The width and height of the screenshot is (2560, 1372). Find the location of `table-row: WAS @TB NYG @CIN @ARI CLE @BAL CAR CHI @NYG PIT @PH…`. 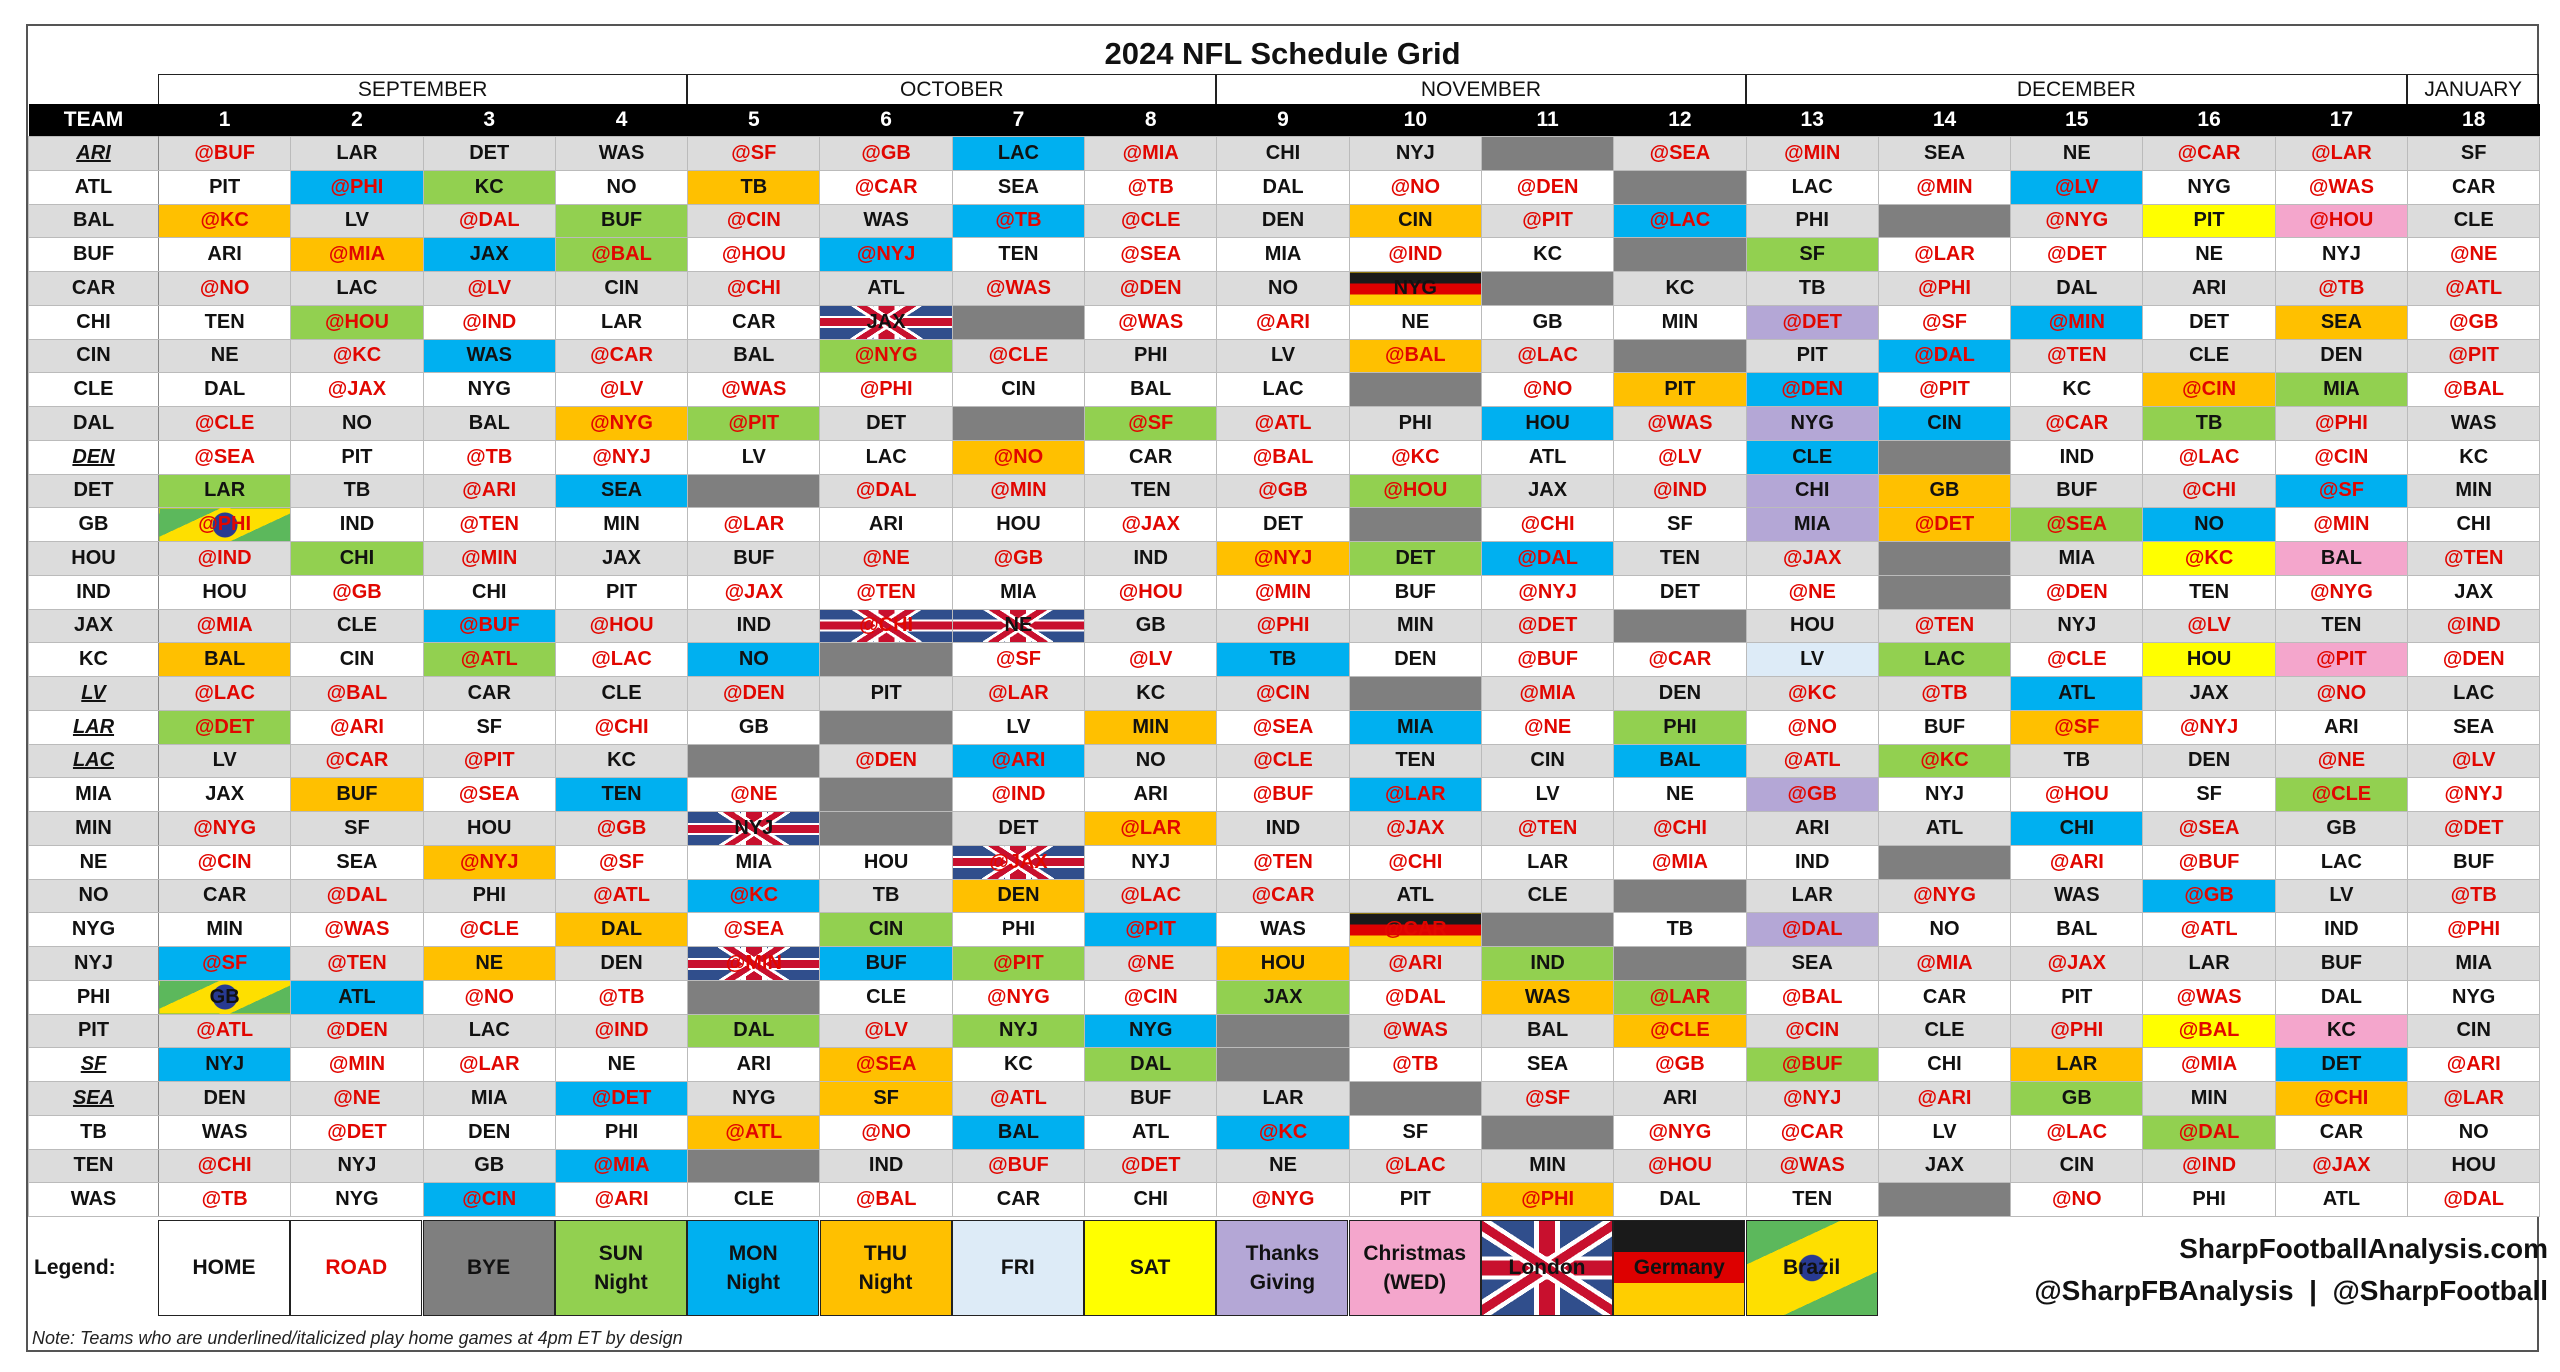

table-row: WAS @TB NYG @CIN @ARI CLE @BAL CAR CHI @NYG PIT @PH… is located at coordinates (1284, 1199).